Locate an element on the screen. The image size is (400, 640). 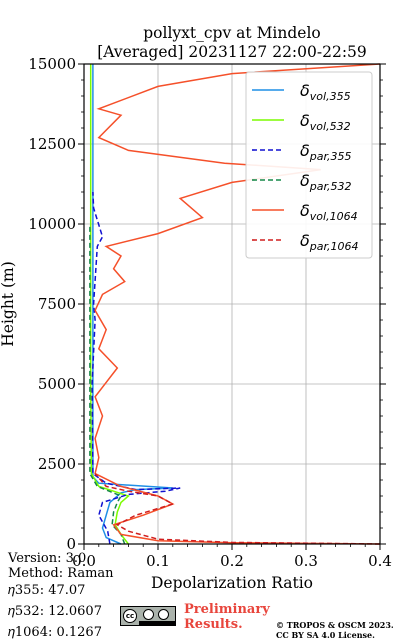
x-tick-label: 0.1 is located at coordinates (158, 561).